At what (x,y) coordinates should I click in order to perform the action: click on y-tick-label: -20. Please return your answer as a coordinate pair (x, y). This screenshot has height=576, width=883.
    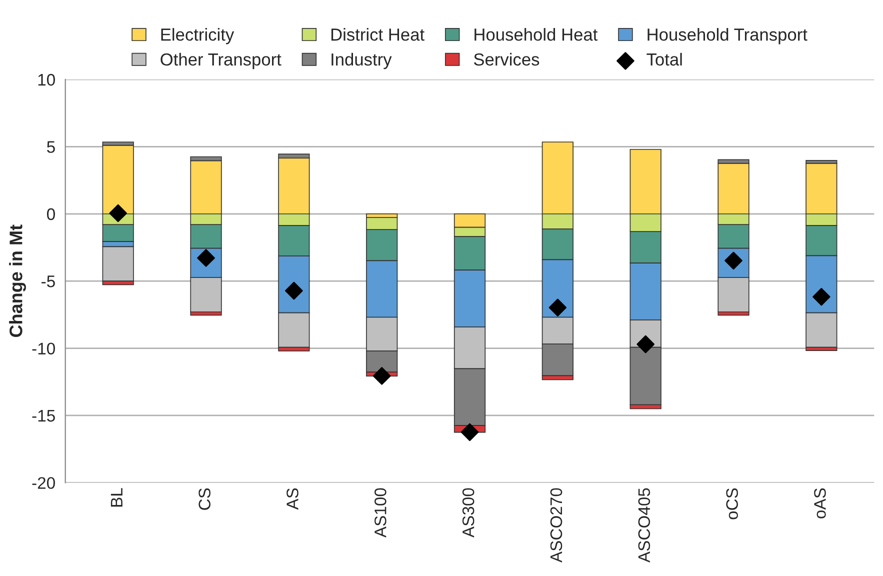
    Looking at the image, I should click on (43, 483).